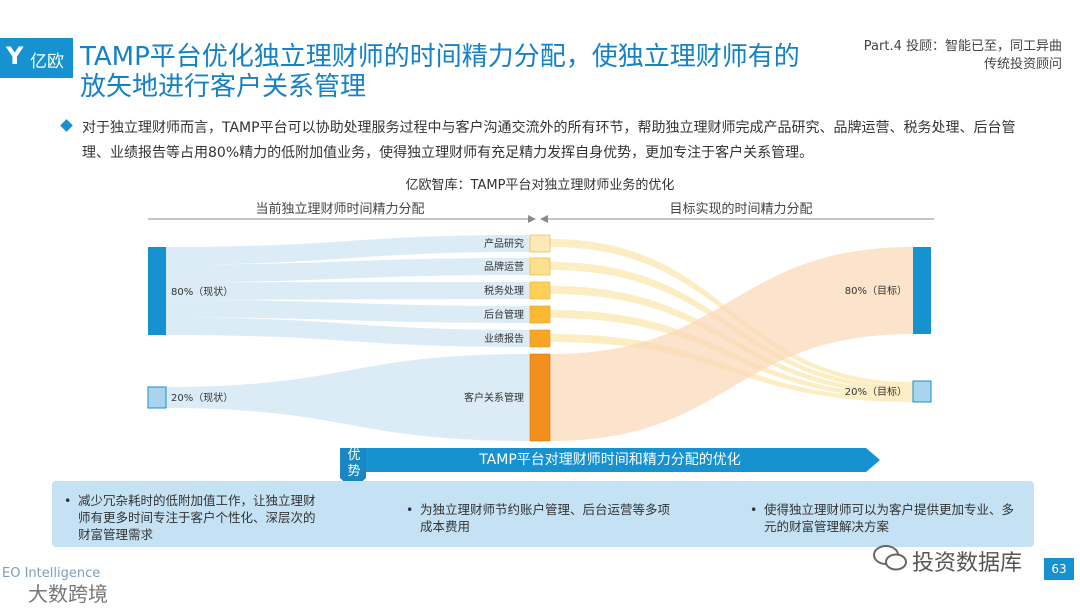  Describe the element at coordinates (1022, 64) in the screenshot. I see `part-sublabel: 传统投资顾问` at that location.